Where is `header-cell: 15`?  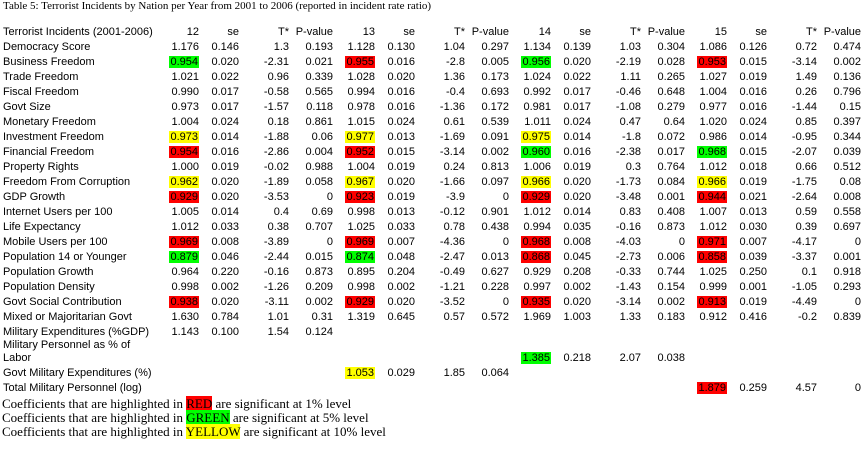
header-cell: 15 is located at coordinates (720, 32).